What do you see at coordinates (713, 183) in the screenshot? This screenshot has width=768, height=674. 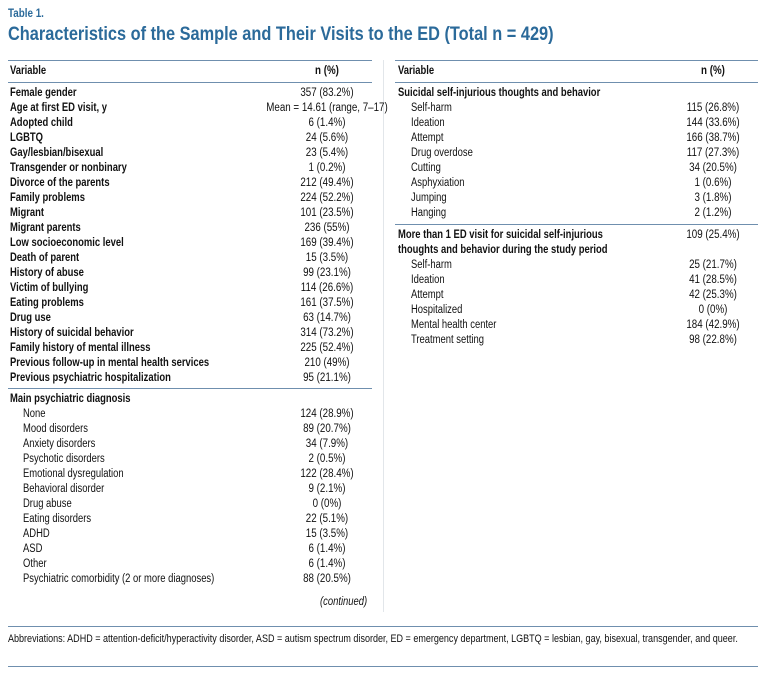 I see `row-value: 1 (0.6%)` at bounding box center [713, 183].